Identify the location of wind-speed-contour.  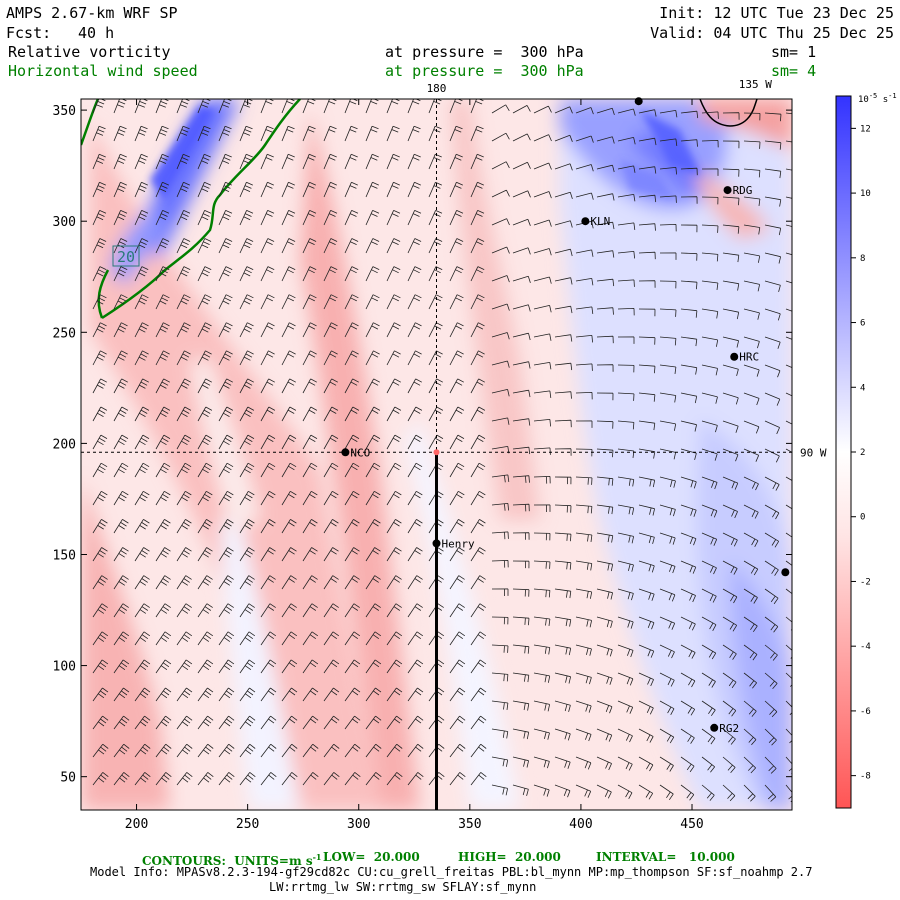
(90, 122).